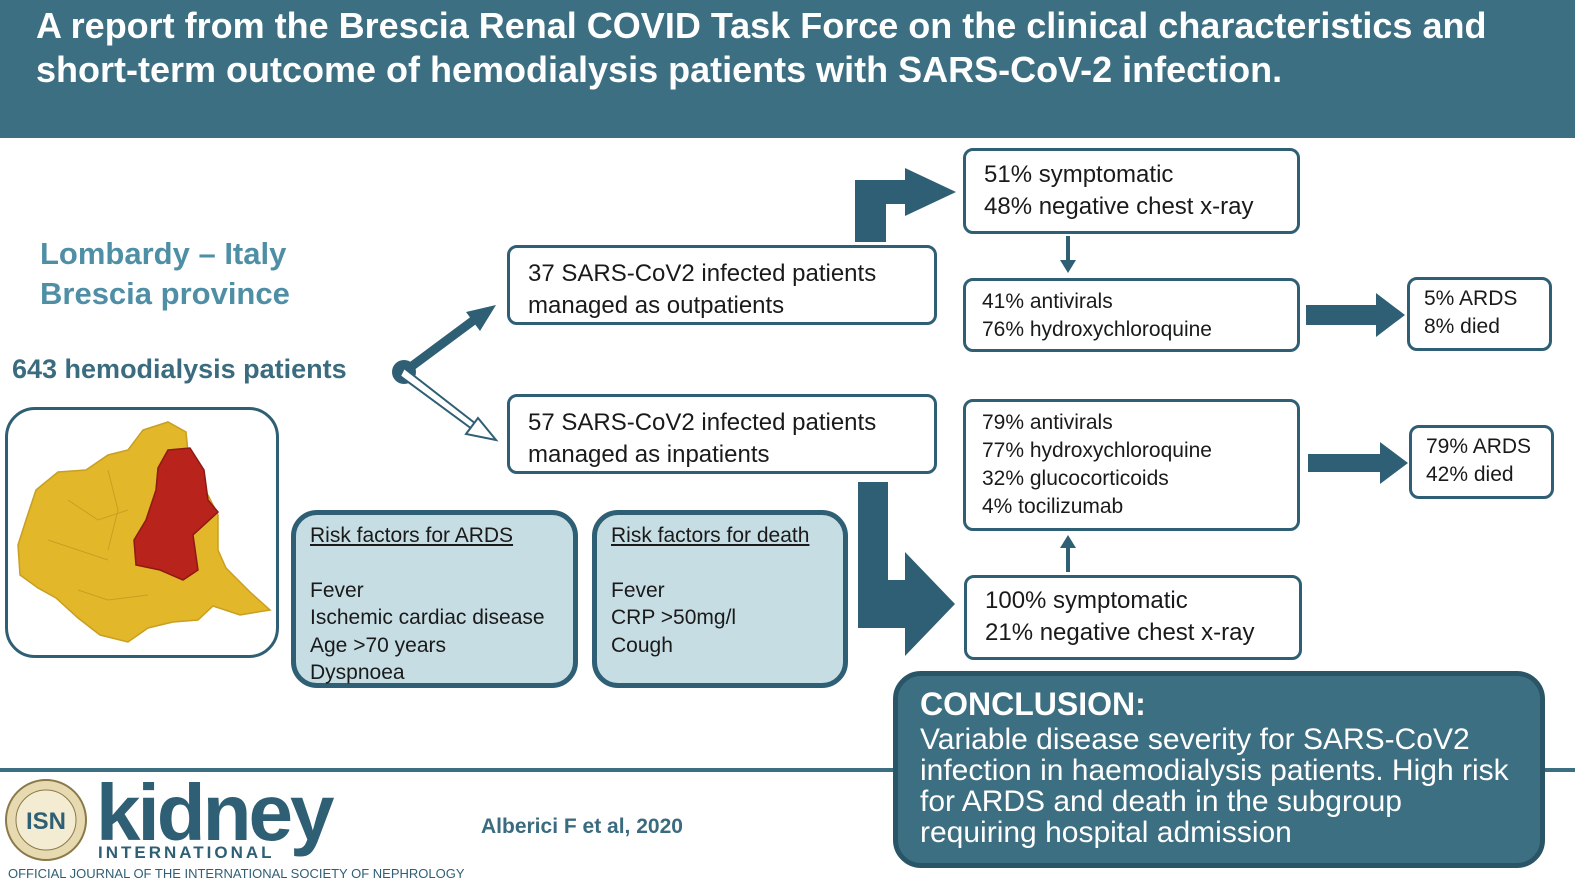 The image size is (1575, 886). What do you see at coordinates (215, 812) in the screenshot?
I see `journal-logo-name: kidney` at bounding box center [215, 812].